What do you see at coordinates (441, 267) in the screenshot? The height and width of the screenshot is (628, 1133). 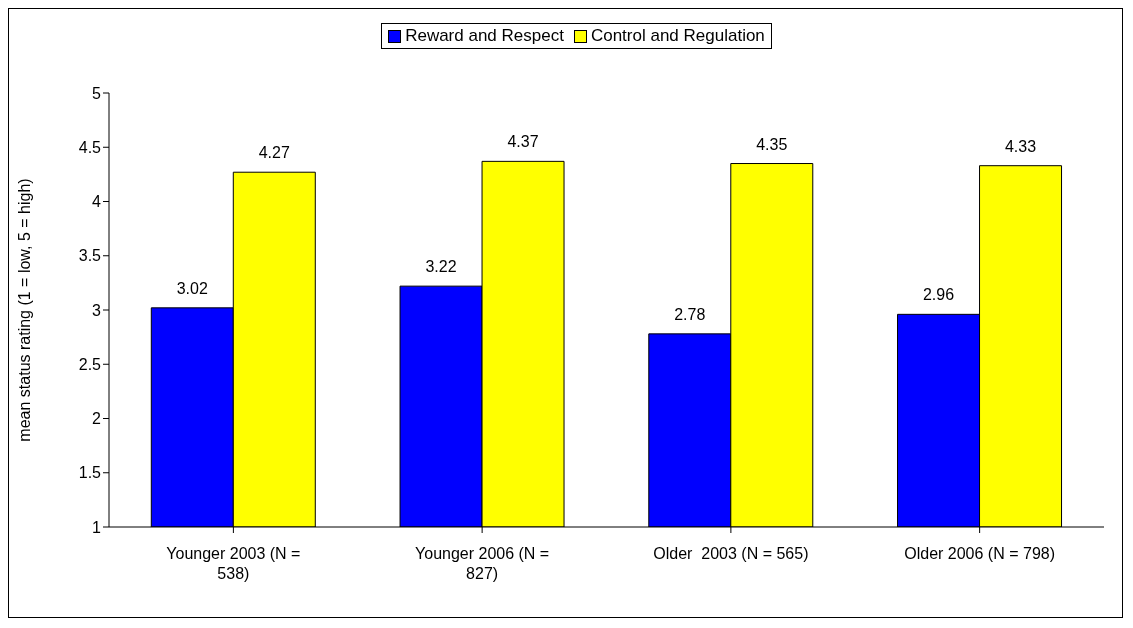 I see `data-label: 3.22` at bounding box center [441, 267].